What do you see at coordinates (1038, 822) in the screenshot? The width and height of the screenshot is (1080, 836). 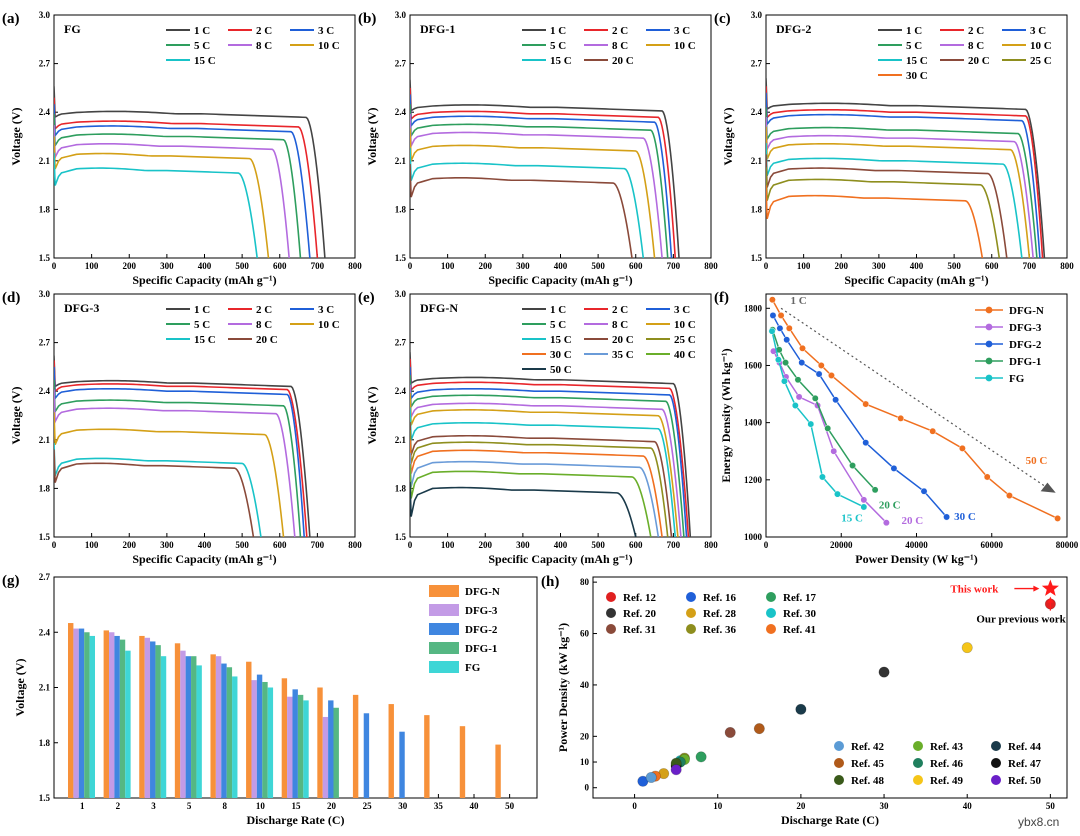 I see `watermark: ybx8.cn` at bounding box center [1038, 822].